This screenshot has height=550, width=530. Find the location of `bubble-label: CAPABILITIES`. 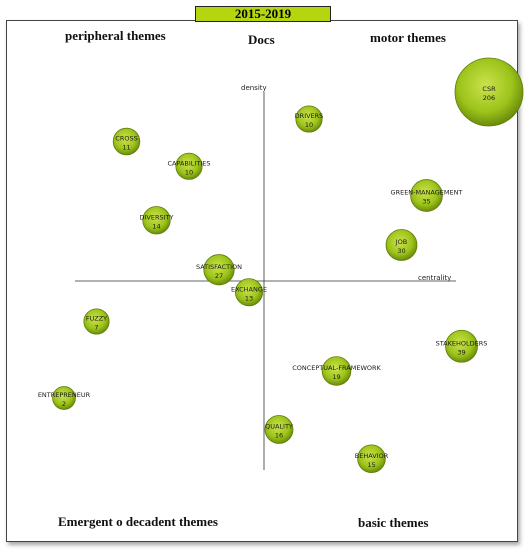

bubble-label: CAPABILITIES is located at coordinates (189, 163).